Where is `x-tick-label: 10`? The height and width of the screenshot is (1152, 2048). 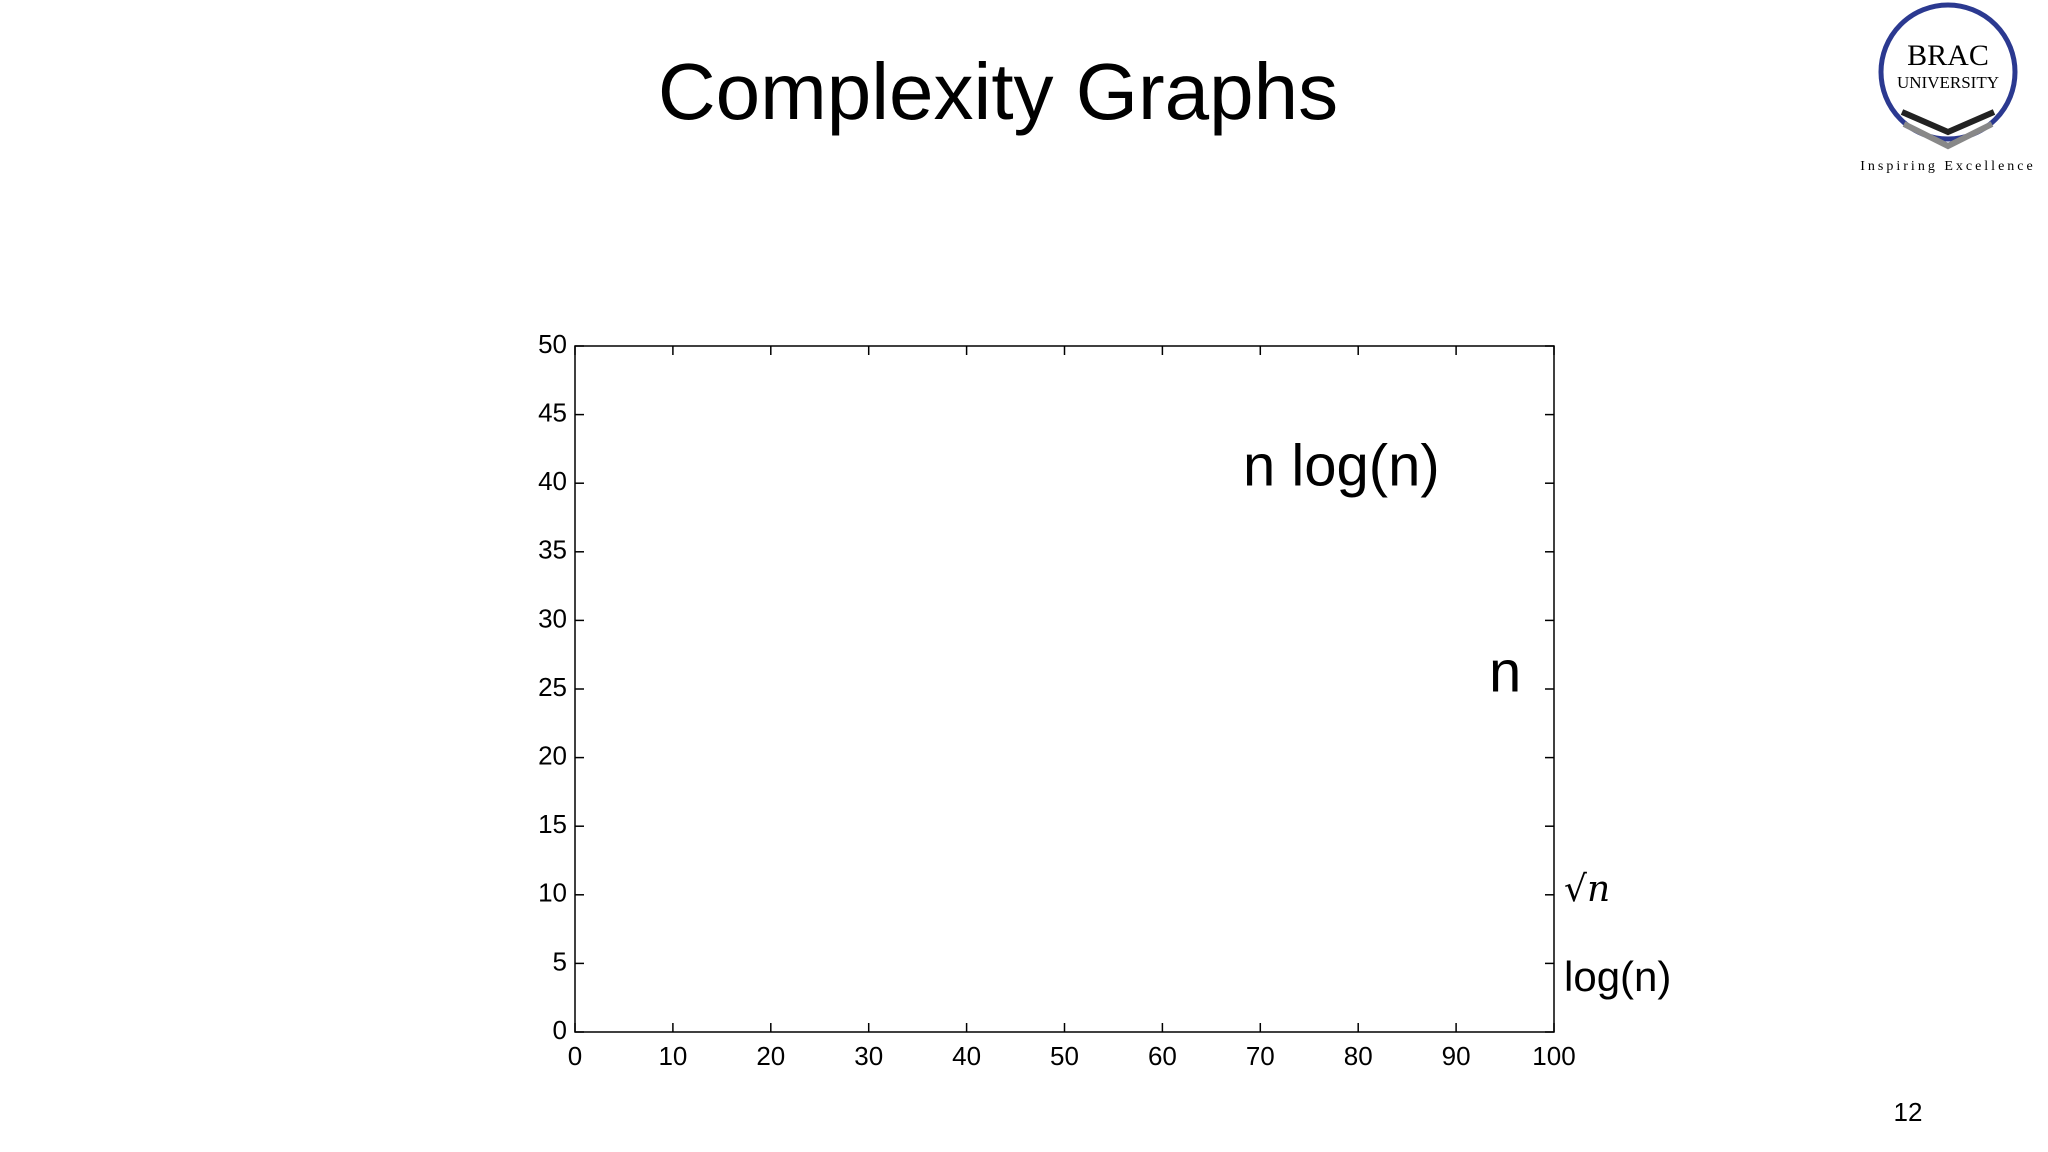
x-tick-label: 10 is located at coordinates (672, 1056).